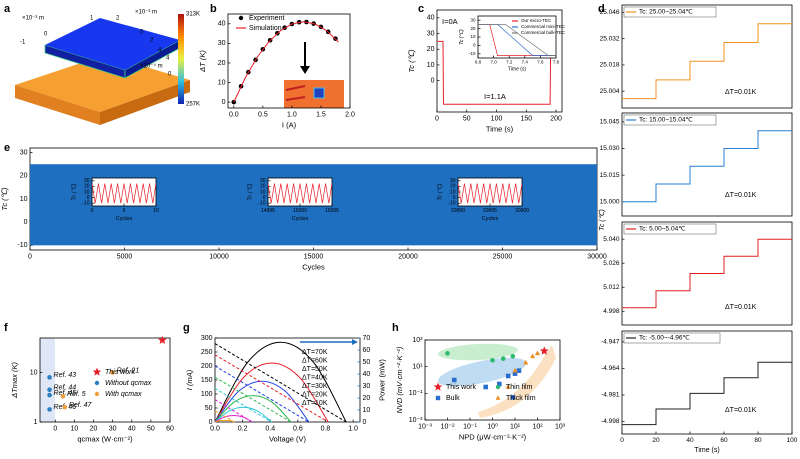 The width and height of the screenshot is (800, 459). I want to click on y-tick-label: 0, so click(26, 222).